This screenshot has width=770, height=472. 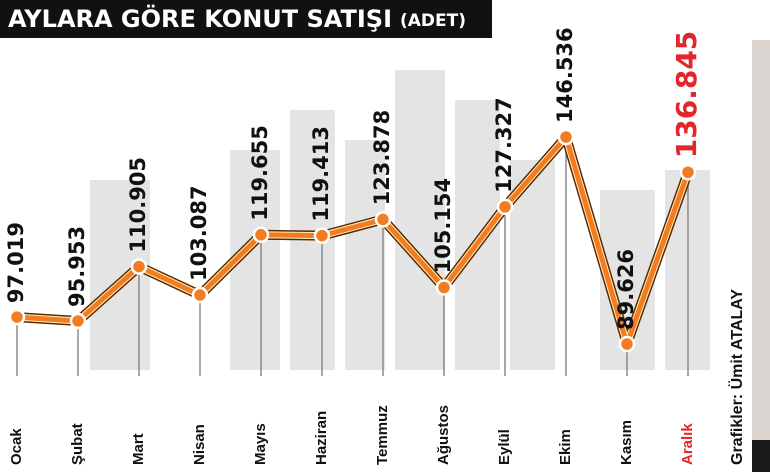 I want to click on x-tick-label: Mayıs, so click(x=260, y=444).